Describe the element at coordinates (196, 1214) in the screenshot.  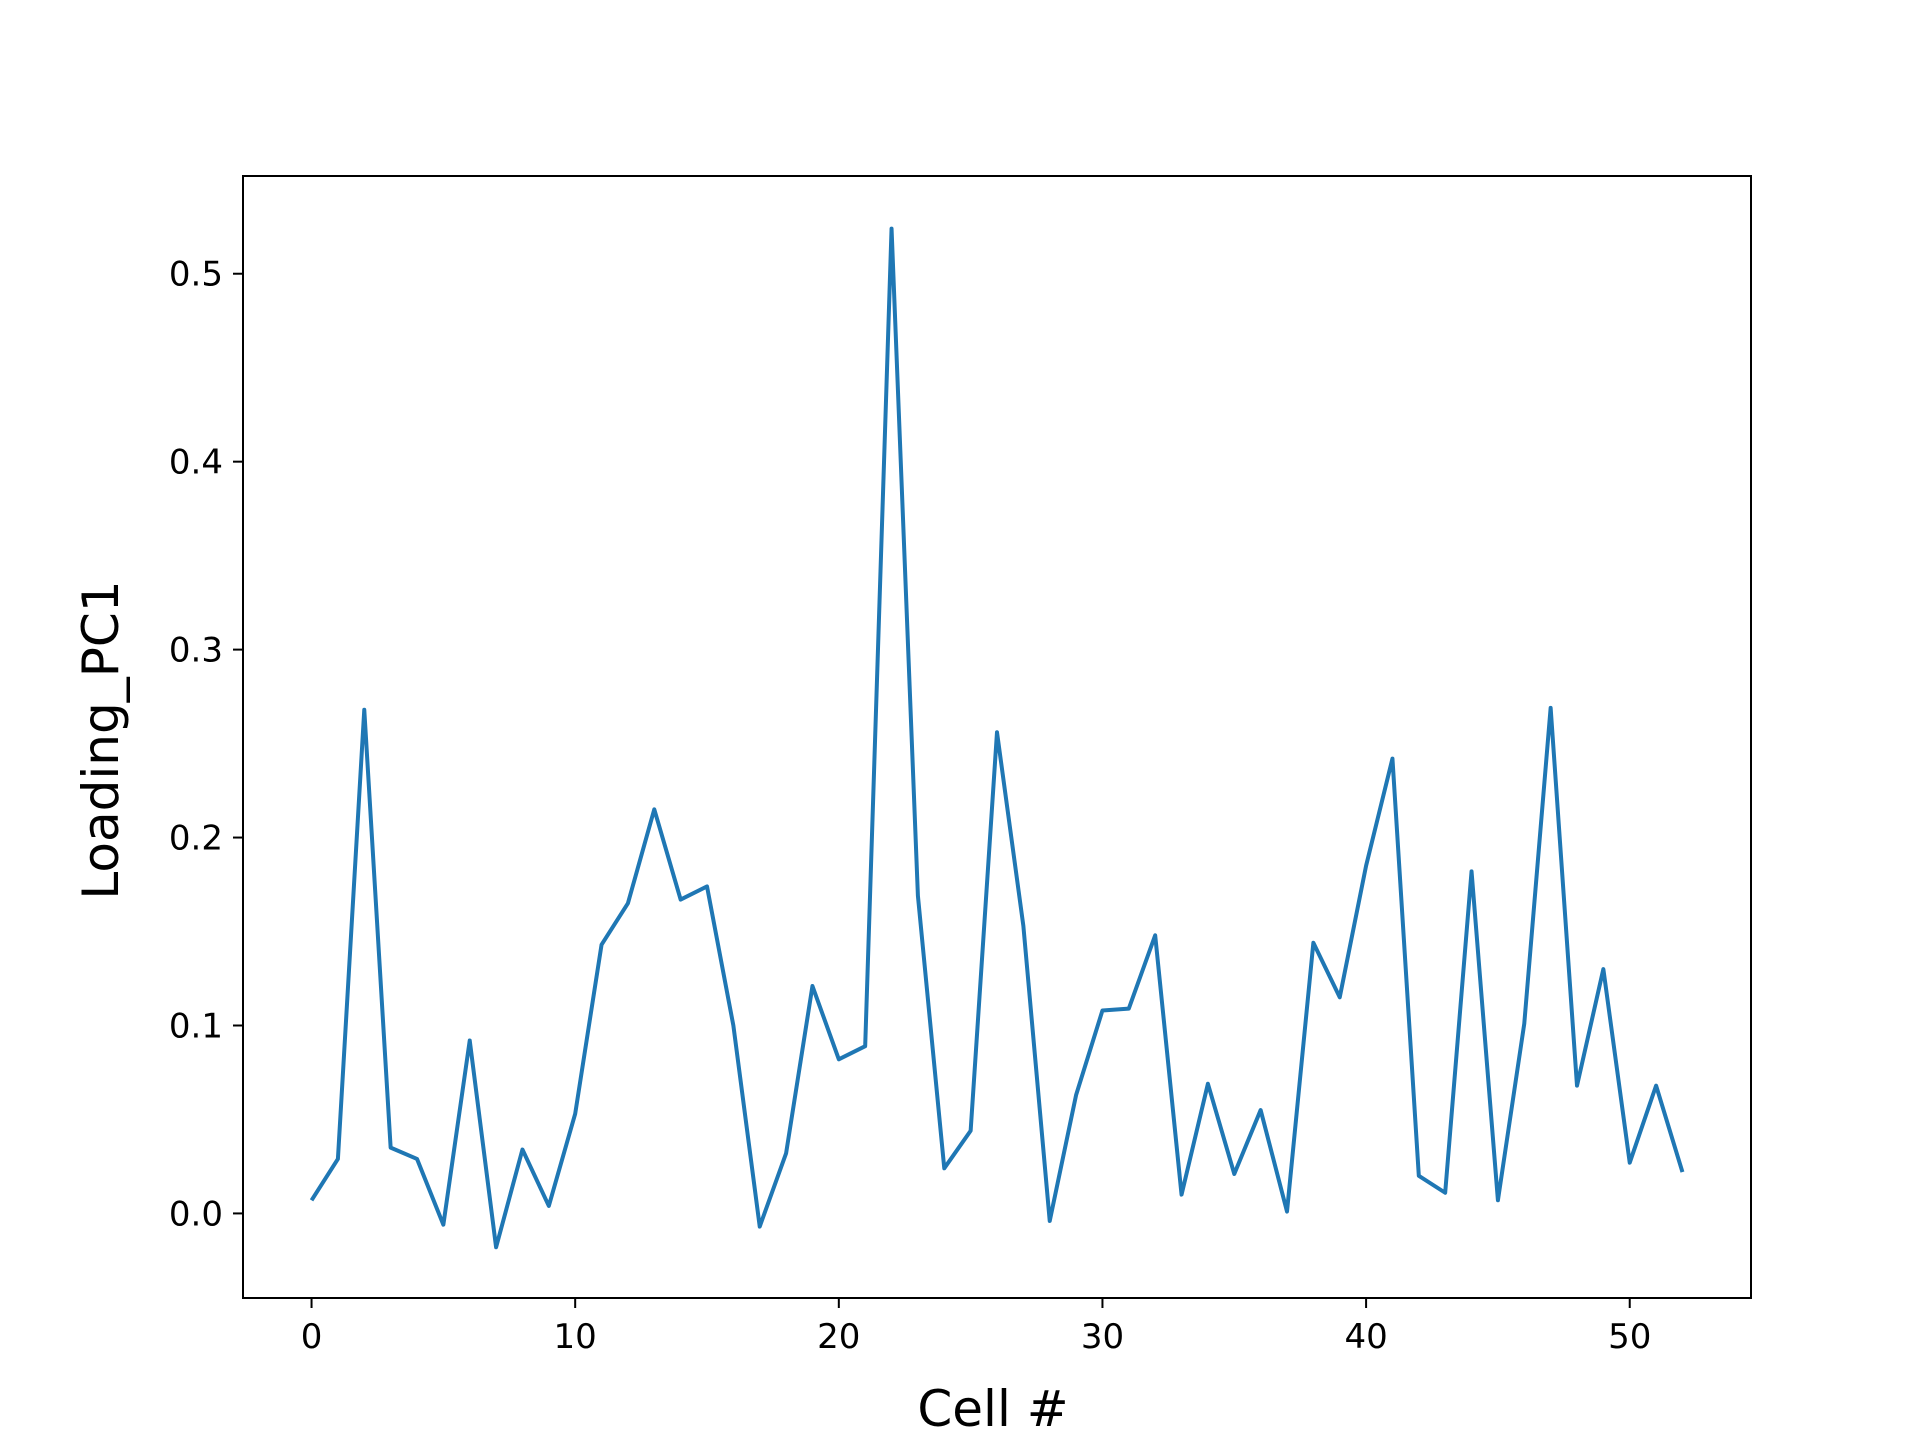
I see `y-tick-label: 0.0` at that location.